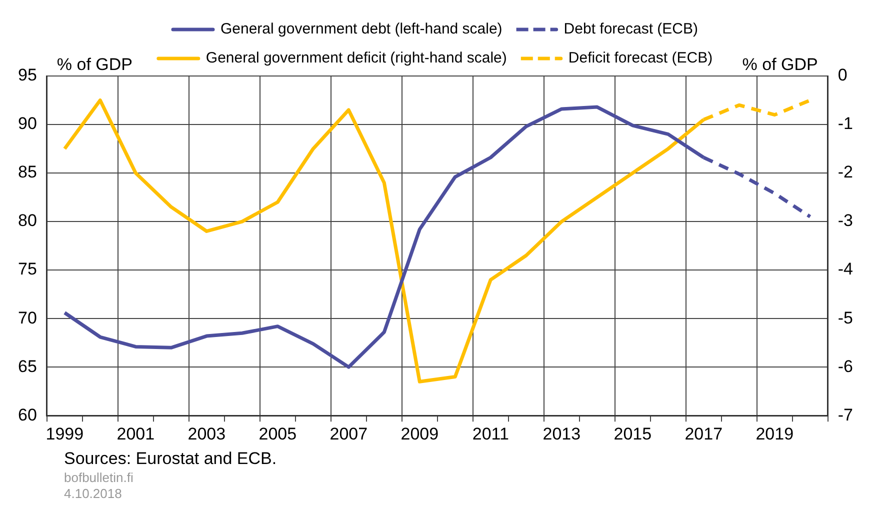 The height and width of the screenshot is (528, 875). What do you see at coordinates (775, 434) in the screenshot?
I see `x-tick-label: 2019` at bounding box center [775, 434].